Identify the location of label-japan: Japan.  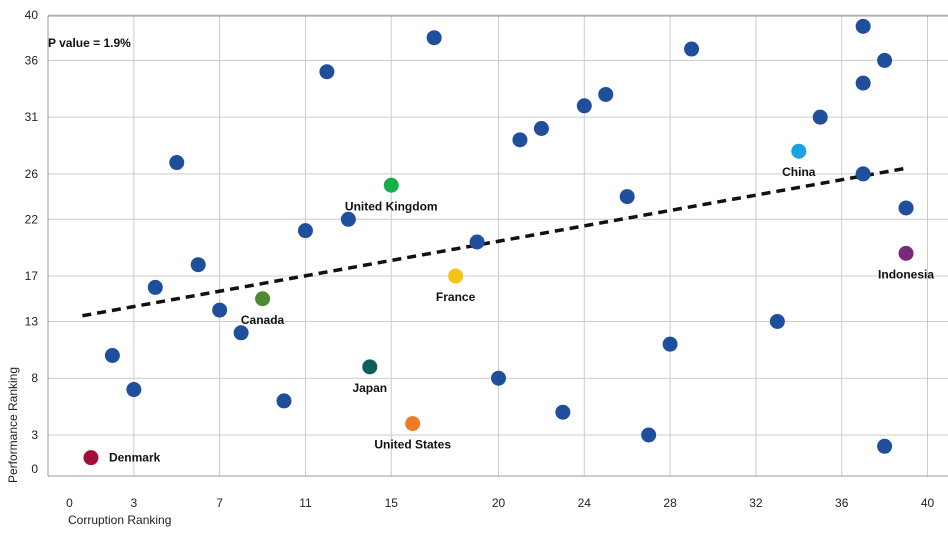
(369, 388).